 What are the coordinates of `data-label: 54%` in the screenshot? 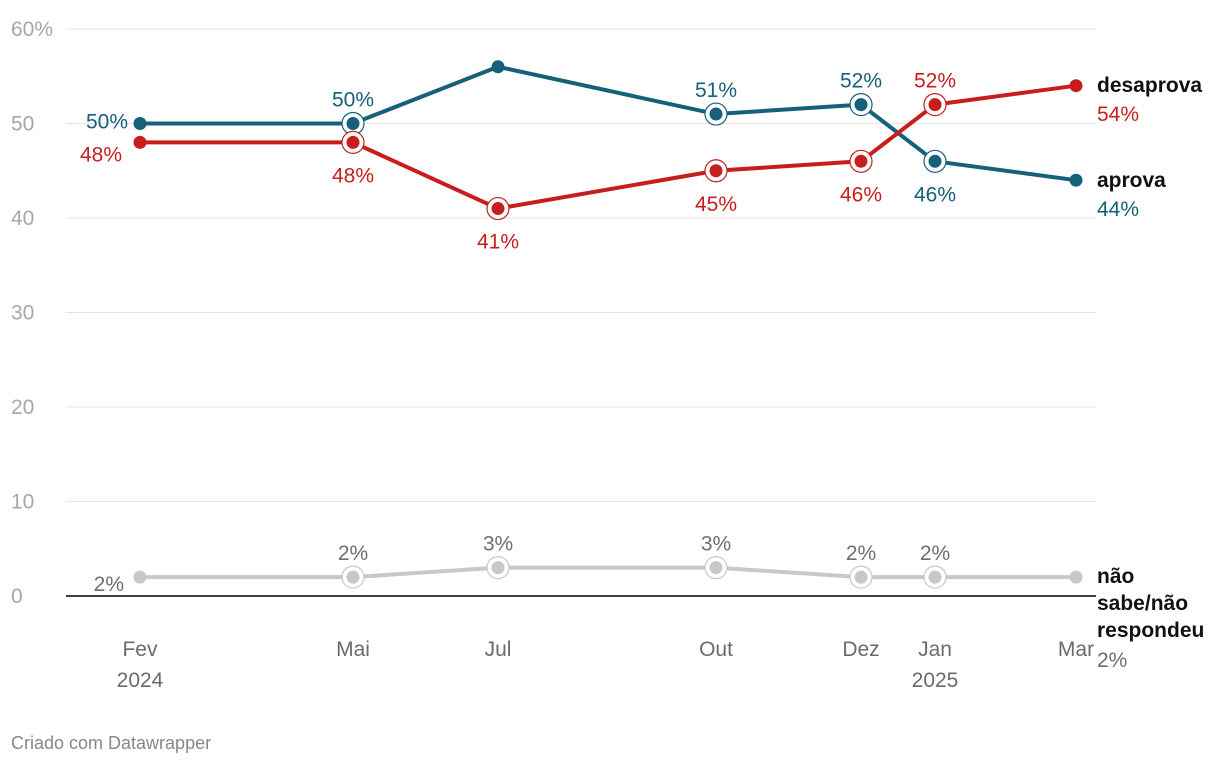 It's located at (1118, 114).